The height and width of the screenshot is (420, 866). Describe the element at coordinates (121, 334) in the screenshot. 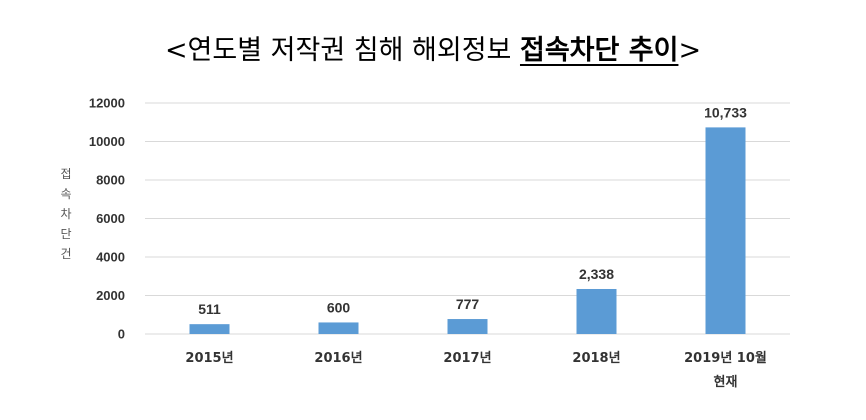

I see `y-tick-label: 0` at that location.